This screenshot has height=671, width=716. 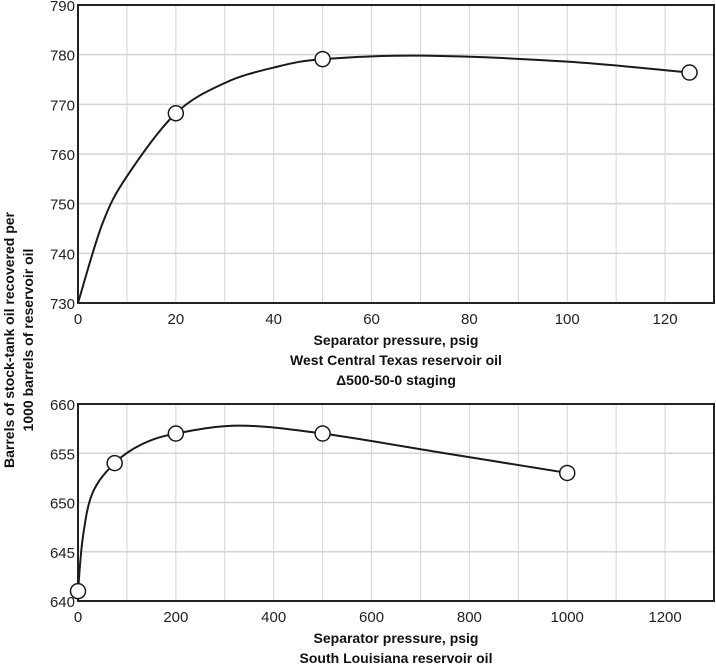 What do you see at coordinates (62, 504) in the screenshot?
I see `y-tick-label: 650` at bounding box center [62, 504].